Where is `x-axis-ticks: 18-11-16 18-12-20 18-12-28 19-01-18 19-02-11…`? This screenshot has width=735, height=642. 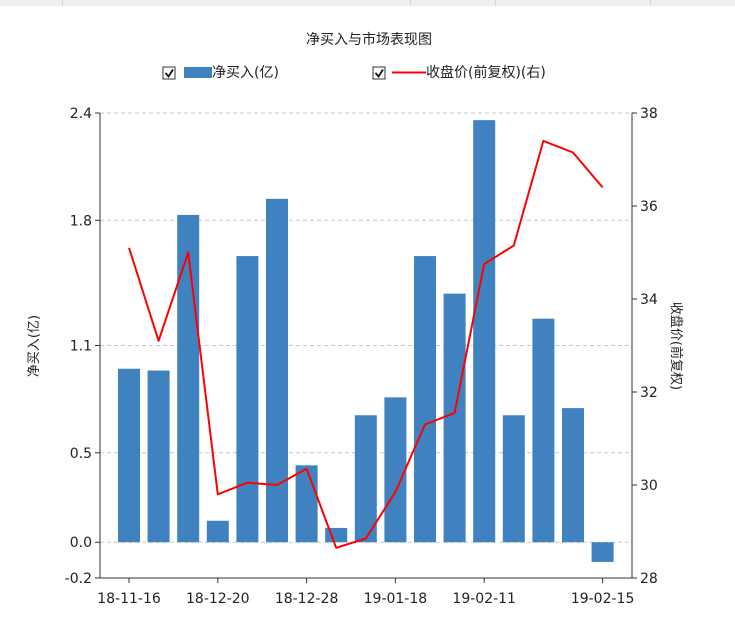
x-axis-ticks: 18-11-16 18-12-20 18-12-28 19-01-18 19-02-11… is located at coordinates (365, 592).